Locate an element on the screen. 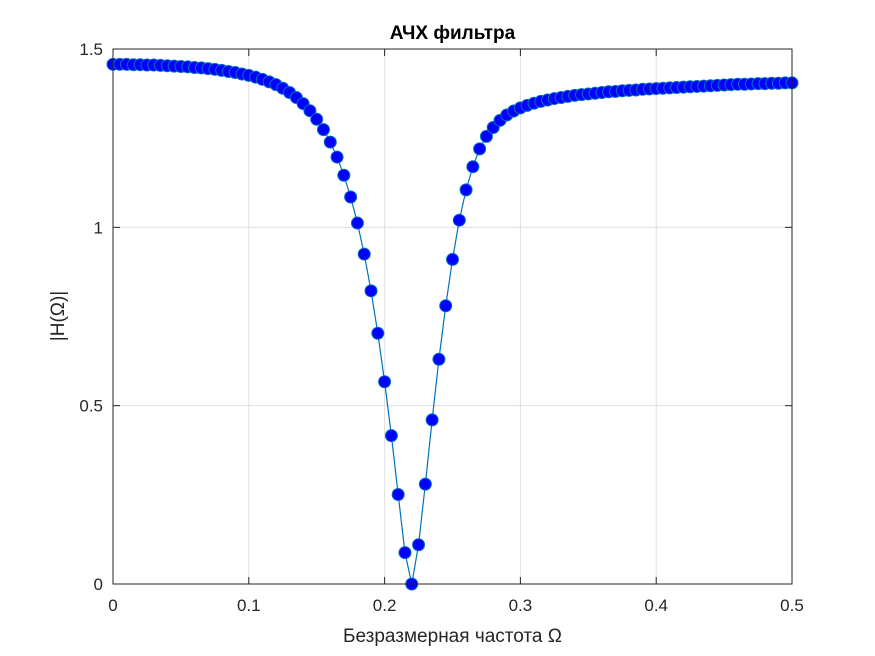  x-tick-label: 0.5 is located at coordinates (792, 605).